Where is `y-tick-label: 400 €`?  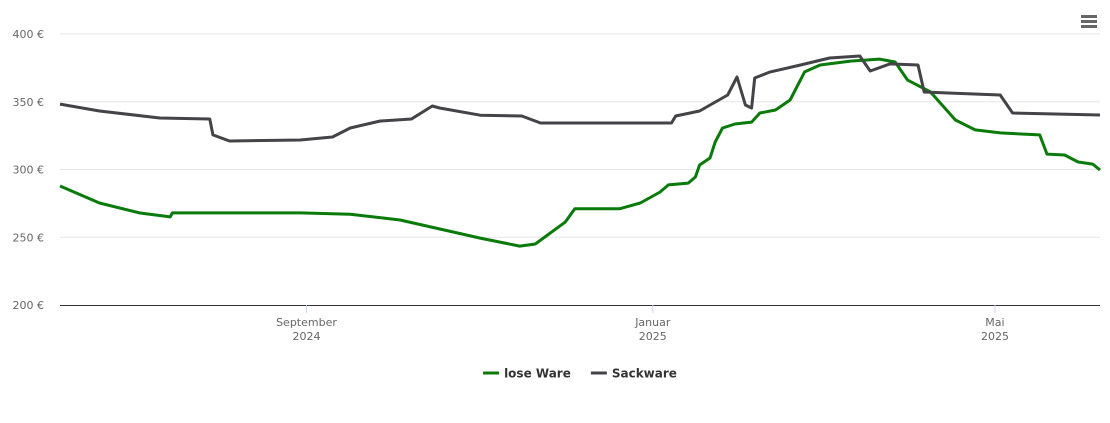
y-tick-label: 400 € is located at coordinates (29, 34).